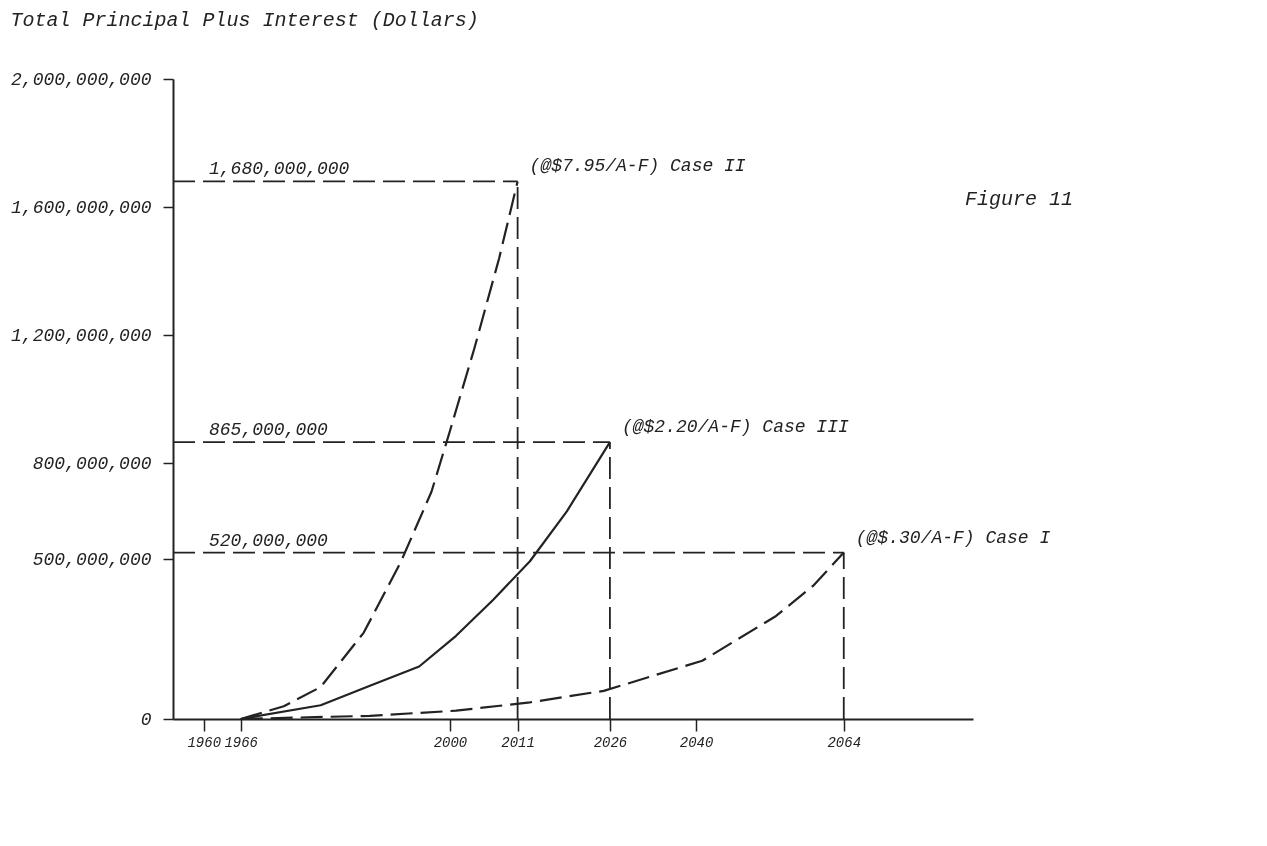  Describe the element at coordinates (92, 559) in the screenshot. I see `y-tick-label: 500,000,000` at that location.